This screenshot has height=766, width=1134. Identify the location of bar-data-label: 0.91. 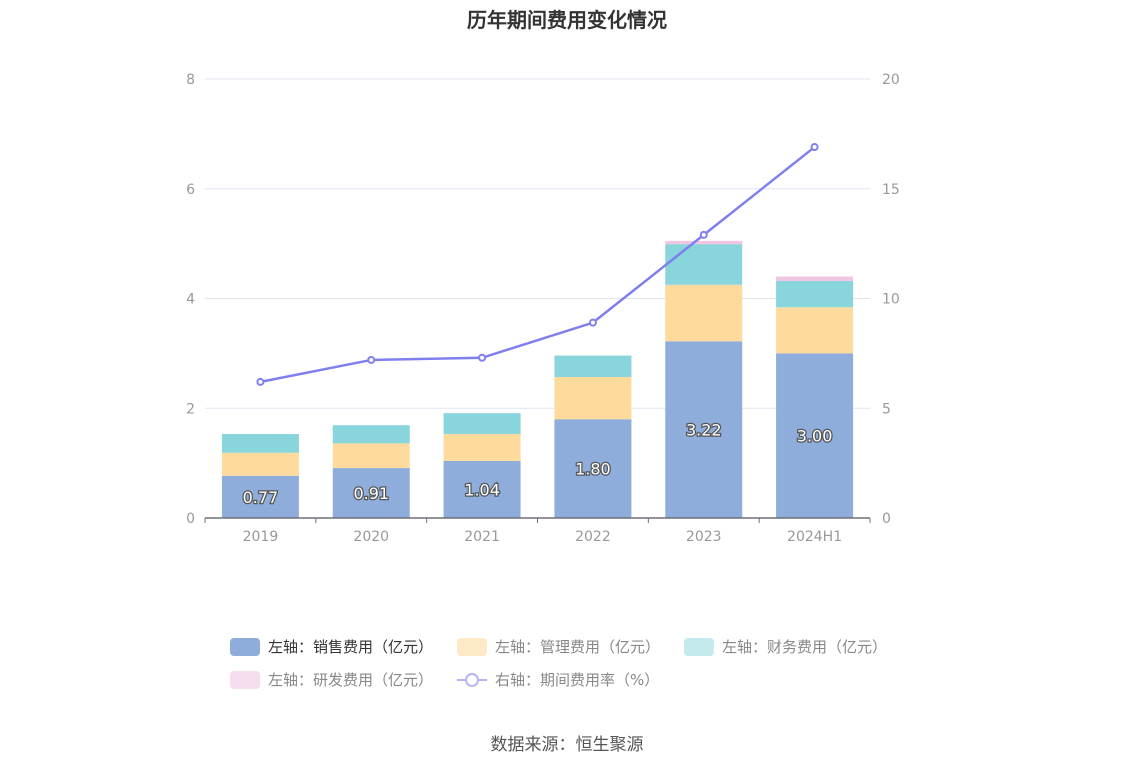
(371, 493).